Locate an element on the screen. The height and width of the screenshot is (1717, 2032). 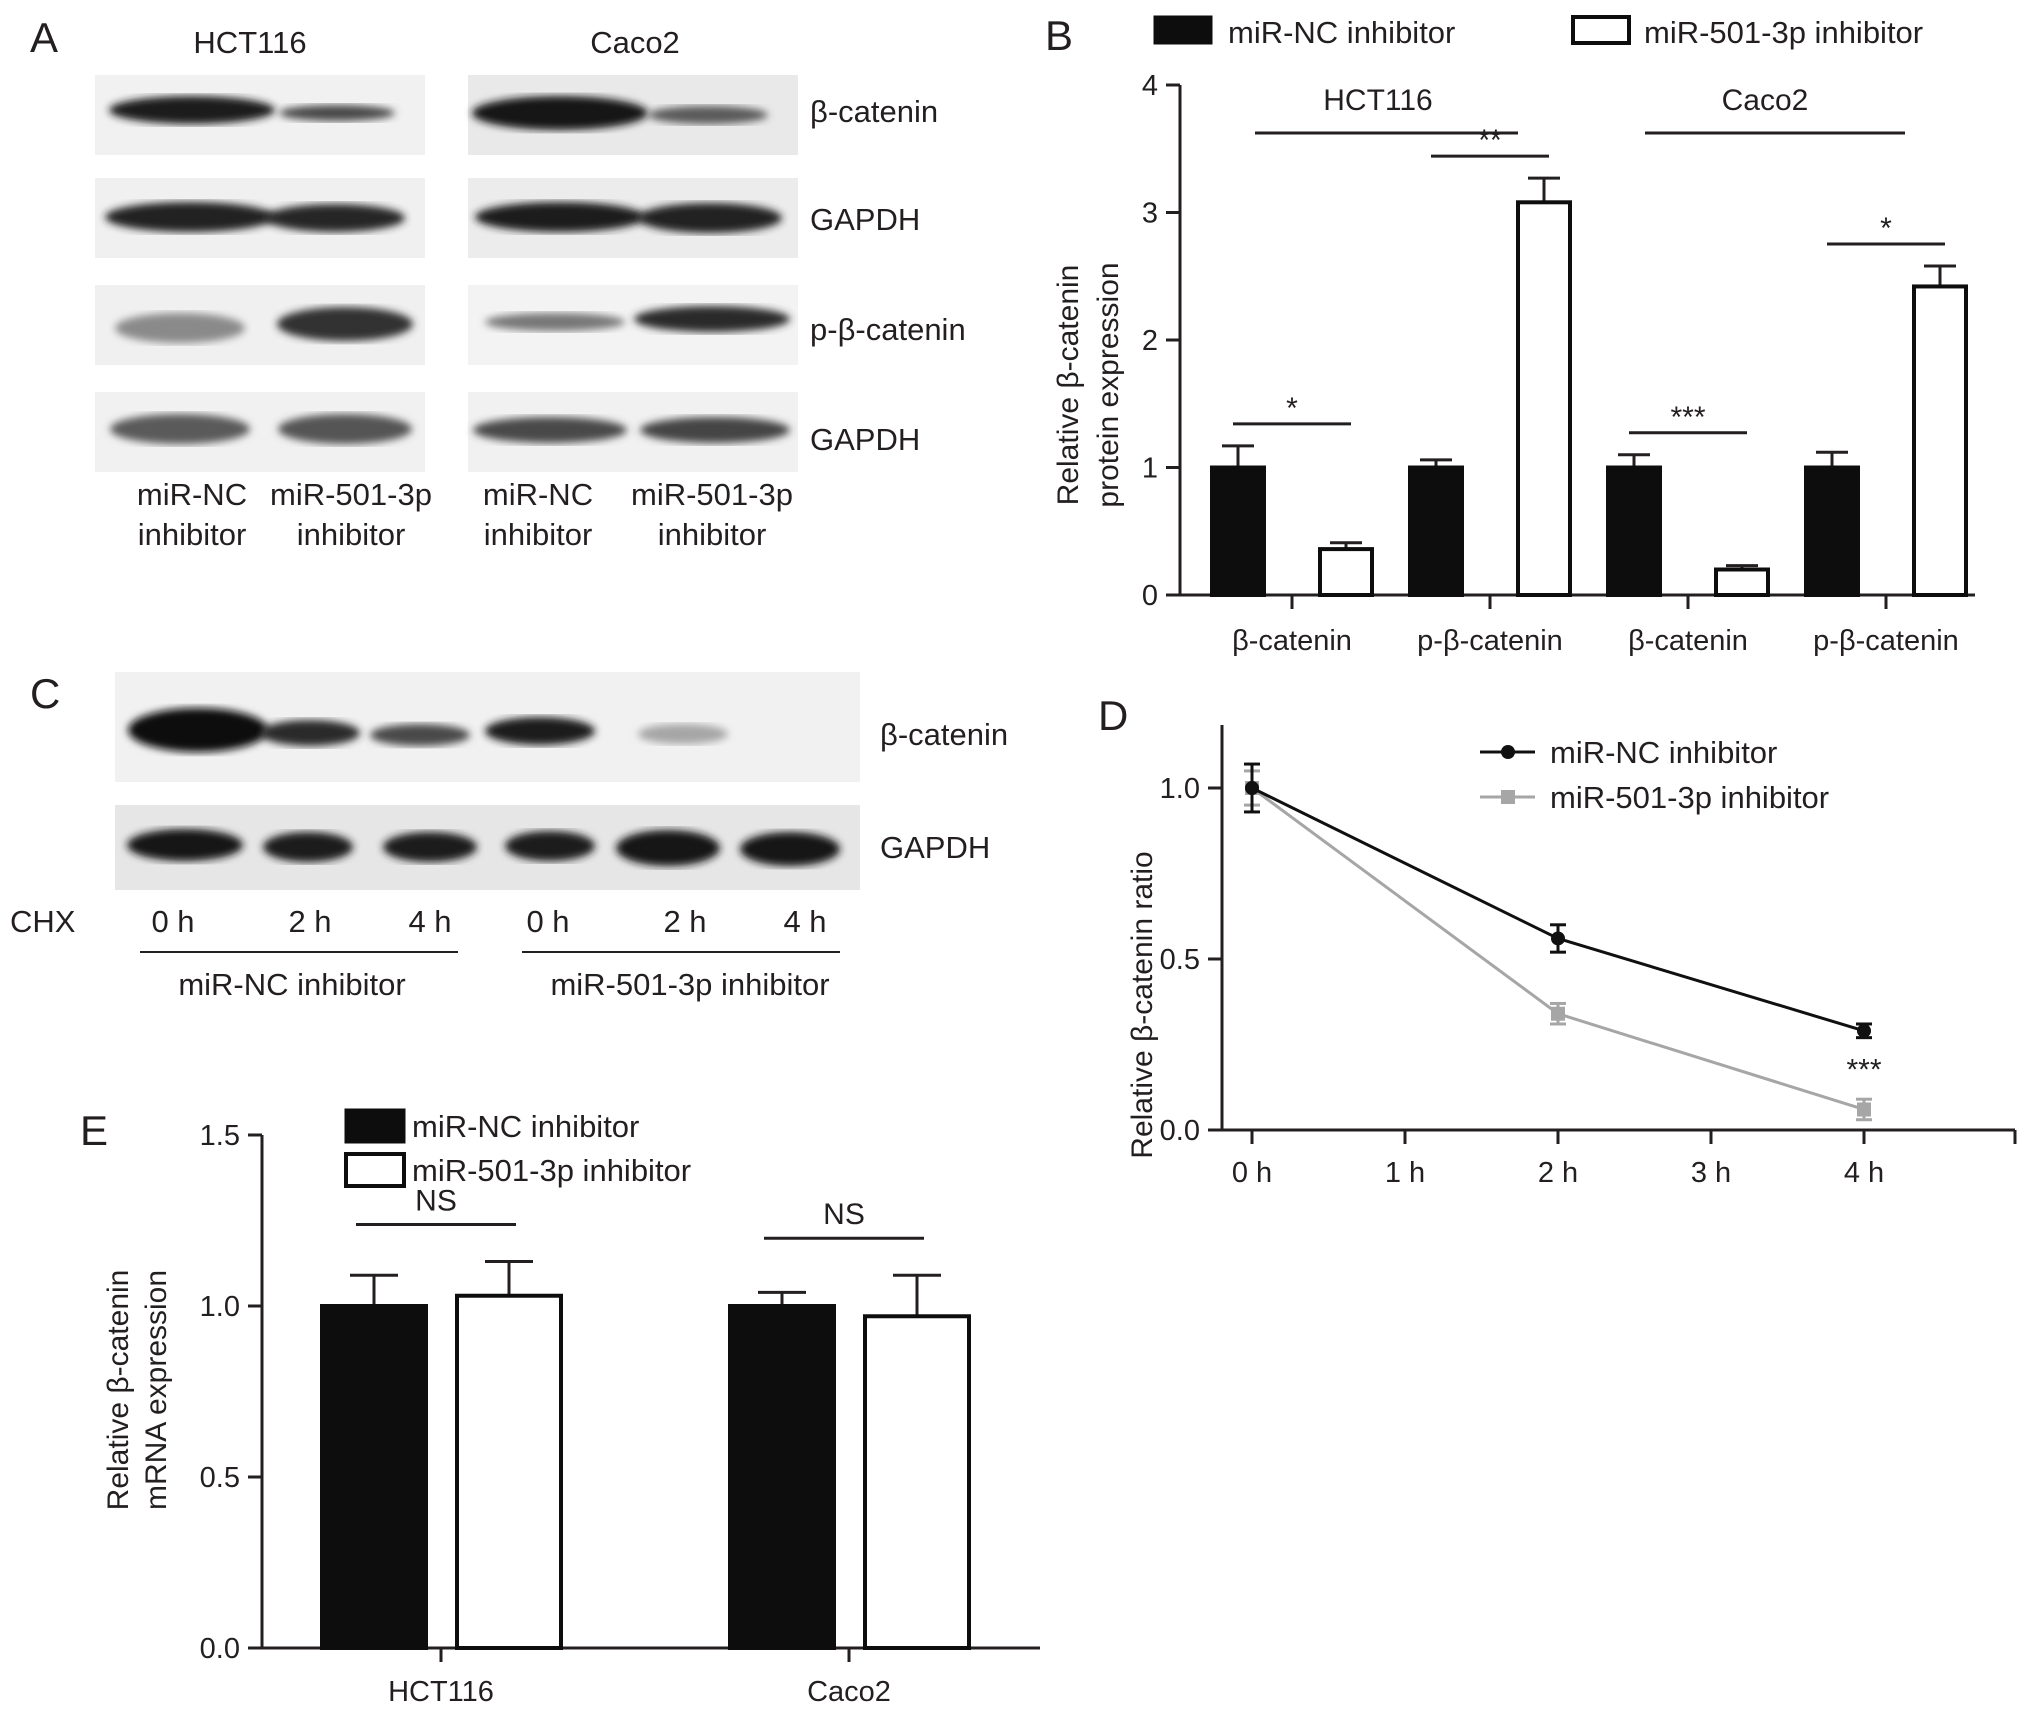
y-tick-label: 3 is located at coordinates (1150, 214).